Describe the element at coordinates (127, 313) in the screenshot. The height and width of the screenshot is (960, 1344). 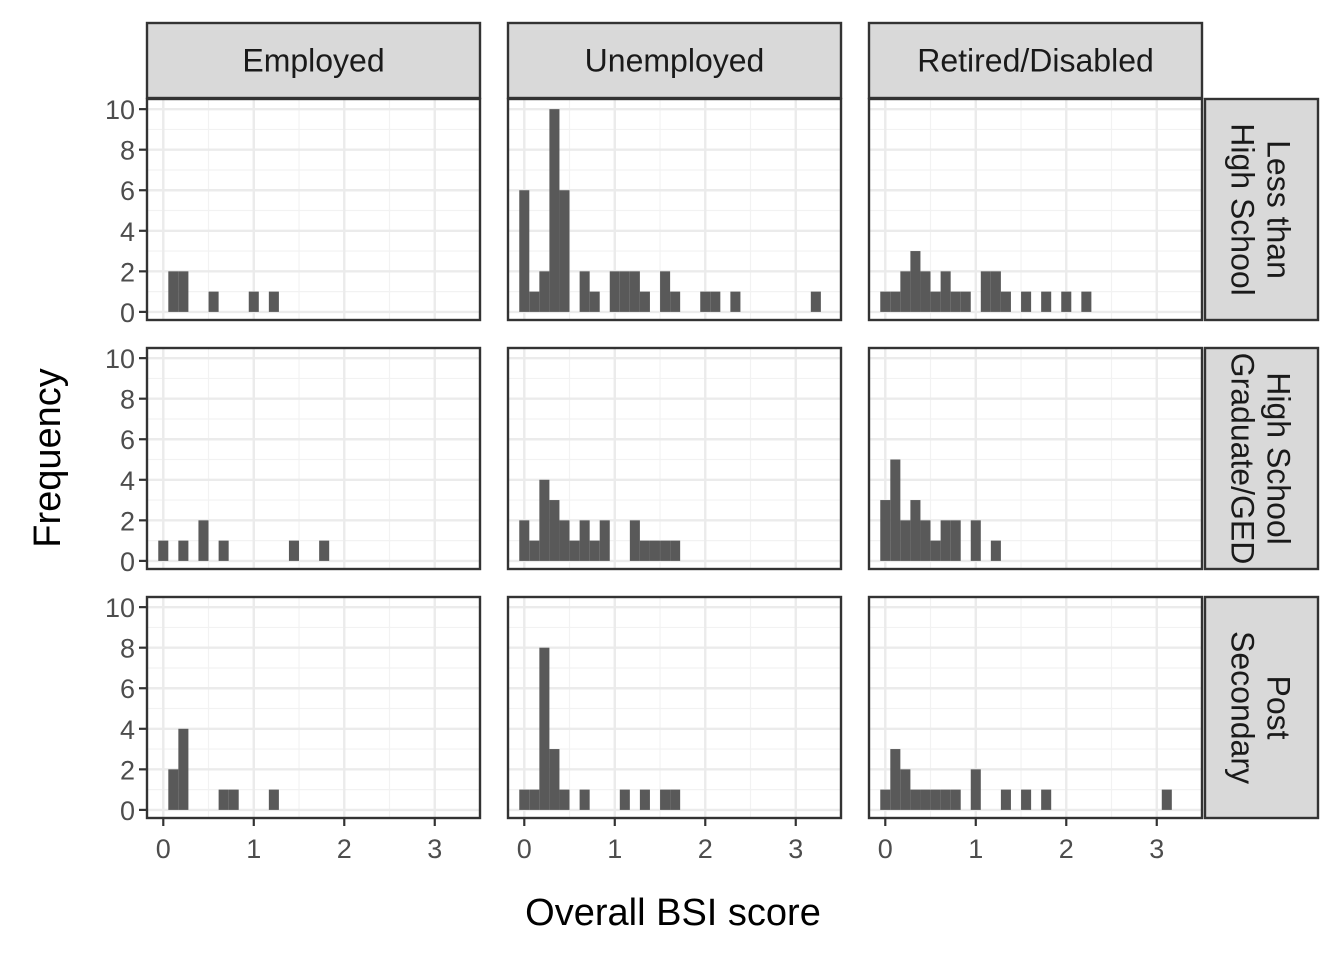
I see `y-tick-label: 0` at that location.